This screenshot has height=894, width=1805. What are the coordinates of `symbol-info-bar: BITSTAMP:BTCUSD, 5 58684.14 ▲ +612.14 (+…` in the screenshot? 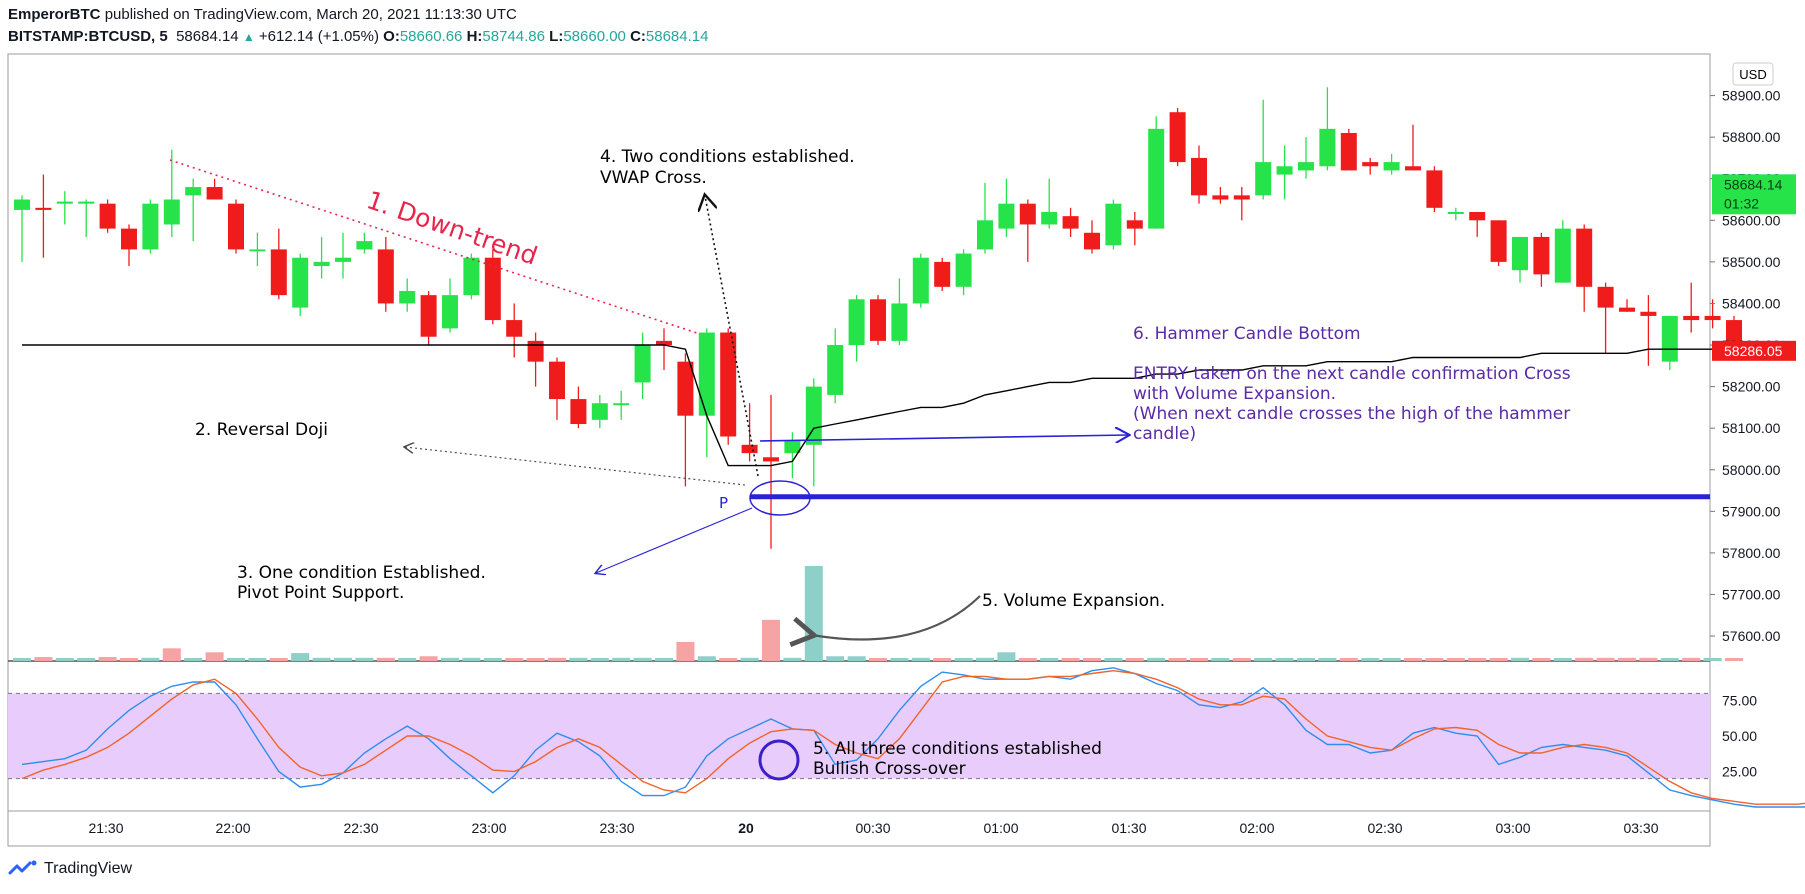 It's located at (358, 36).